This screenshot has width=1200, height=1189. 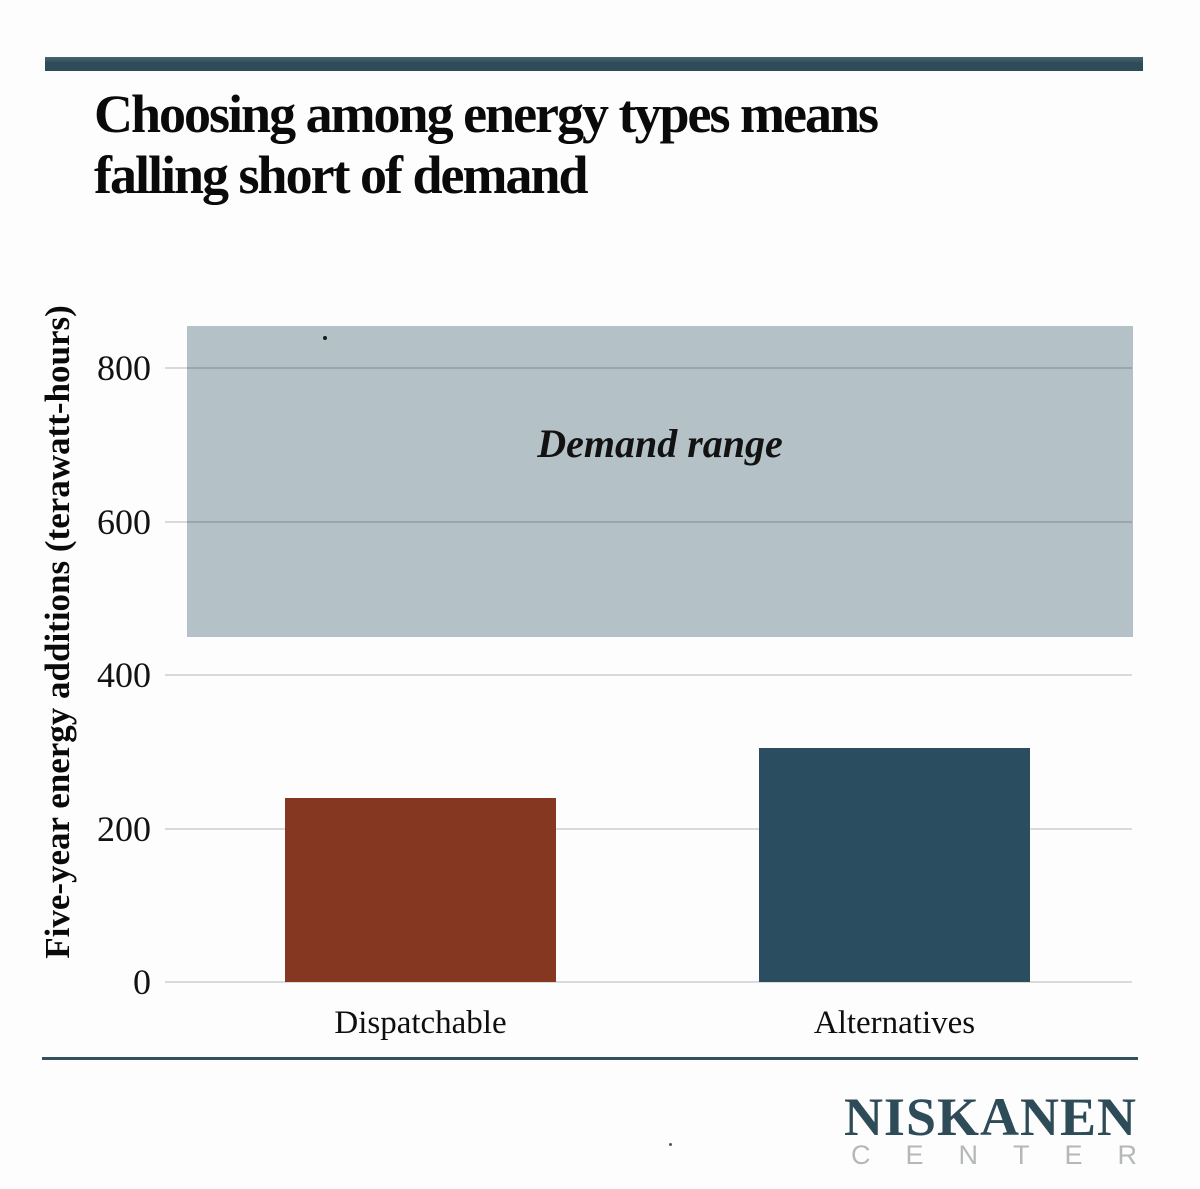 I want to click on chart-title-line1: Choosing among energy types means, so click(x=486, y=114).